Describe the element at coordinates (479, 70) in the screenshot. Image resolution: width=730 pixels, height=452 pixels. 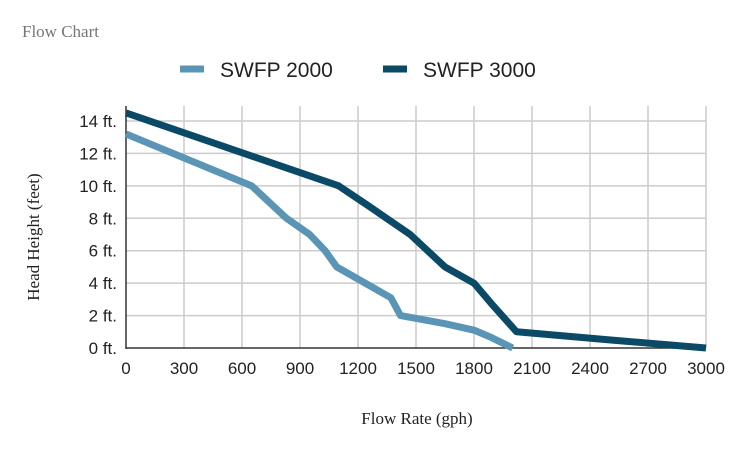
I see `legend-label: SWFP 3000` at that location.